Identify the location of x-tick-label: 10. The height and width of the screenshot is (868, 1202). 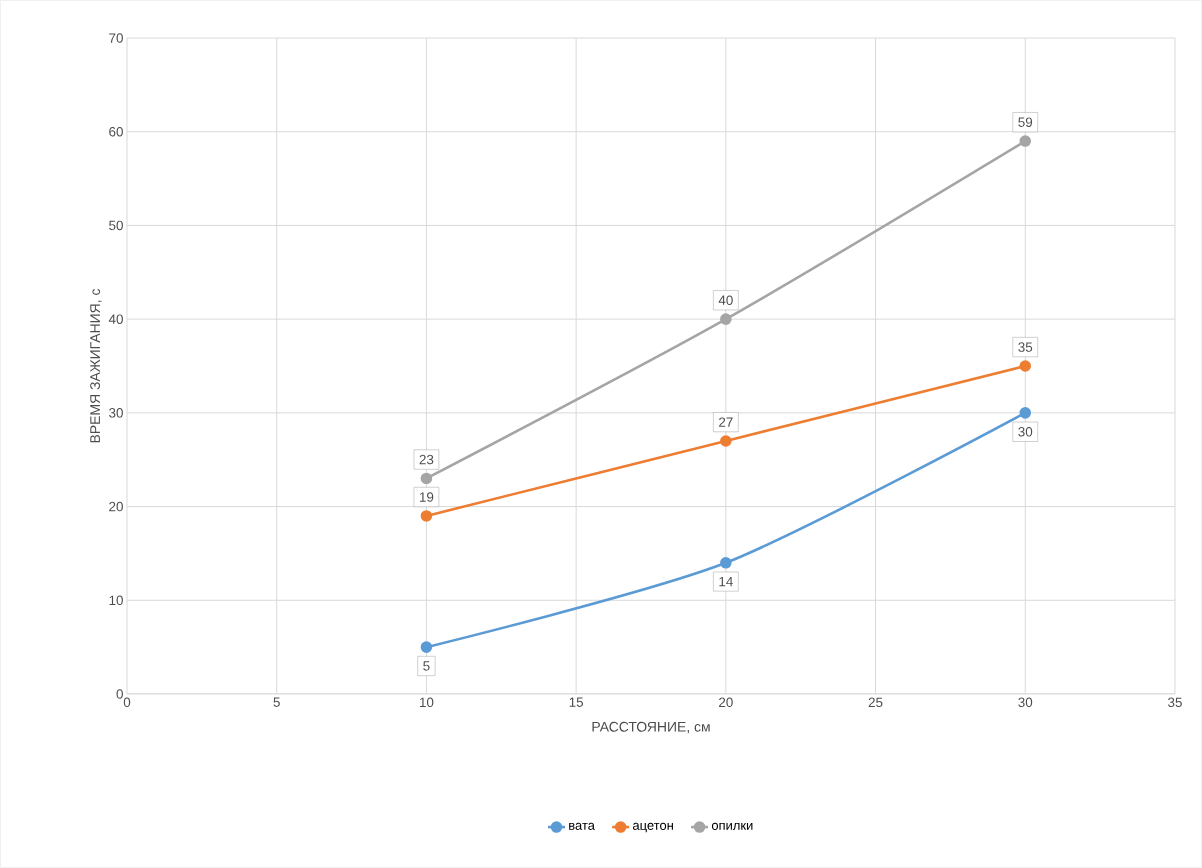
(426, 702).